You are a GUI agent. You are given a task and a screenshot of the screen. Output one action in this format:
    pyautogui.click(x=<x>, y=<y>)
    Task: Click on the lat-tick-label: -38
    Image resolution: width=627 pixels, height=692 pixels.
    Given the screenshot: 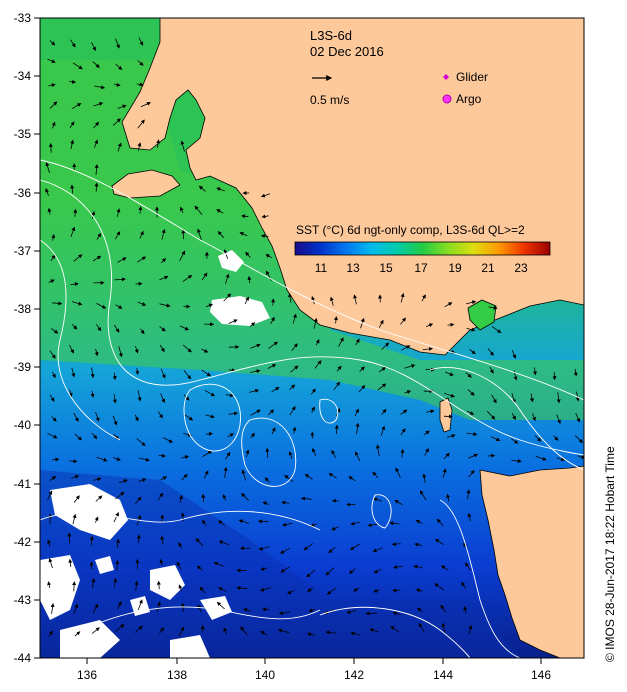 What is the action you would take?
    pyautogui.click(x=23, y=309)
    